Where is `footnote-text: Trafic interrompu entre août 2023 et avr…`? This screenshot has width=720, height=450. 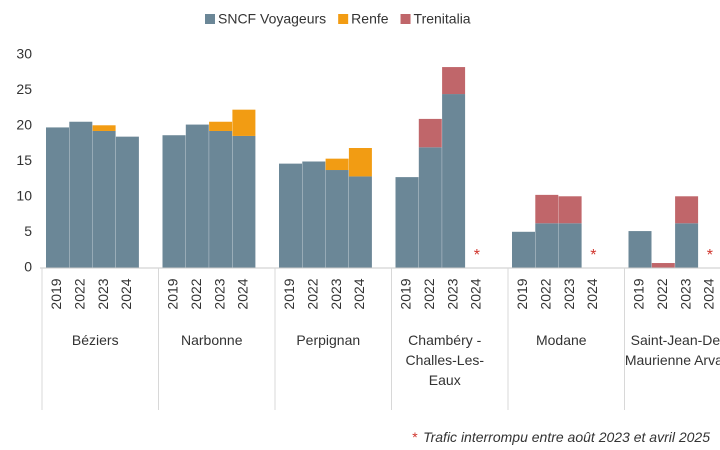
footnote-text: Trafic interrompu entre août 2023 et avr… is located at coordinates (566, 437).